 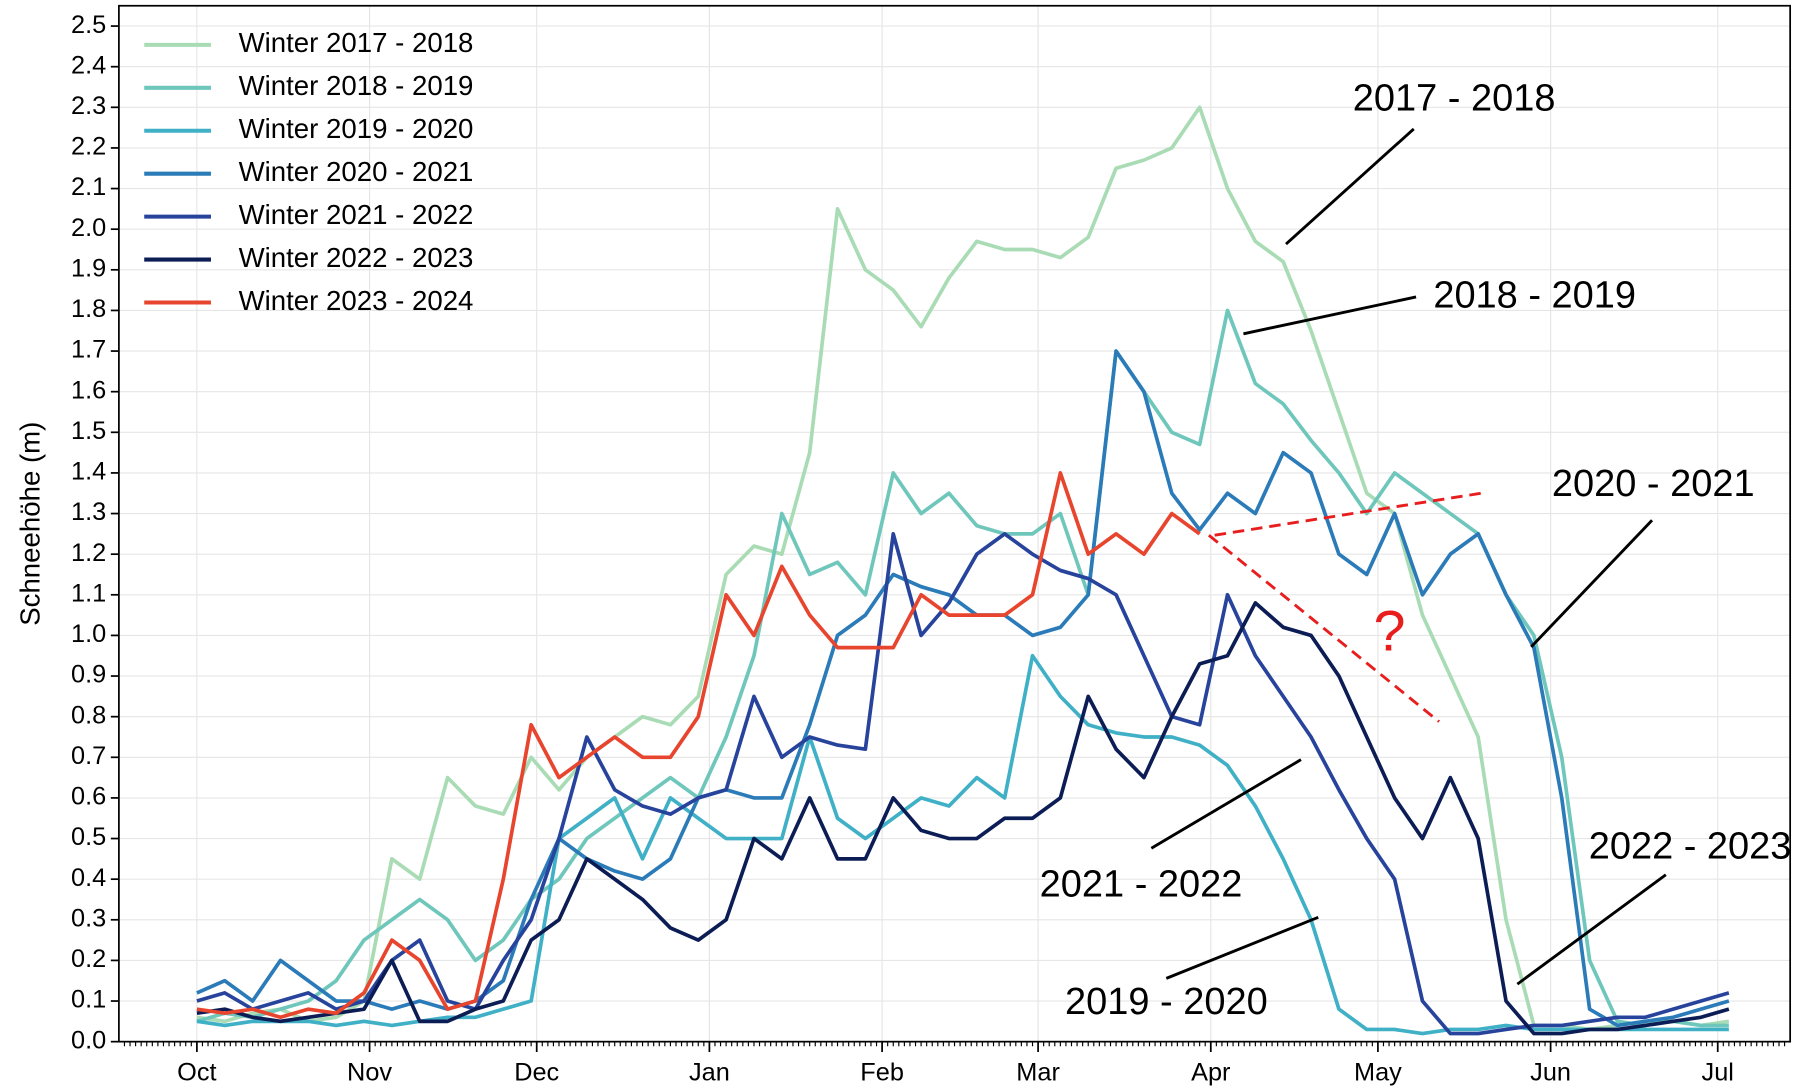 I want to click on y-tick-label: 0.8, so click(x=88, y=715).